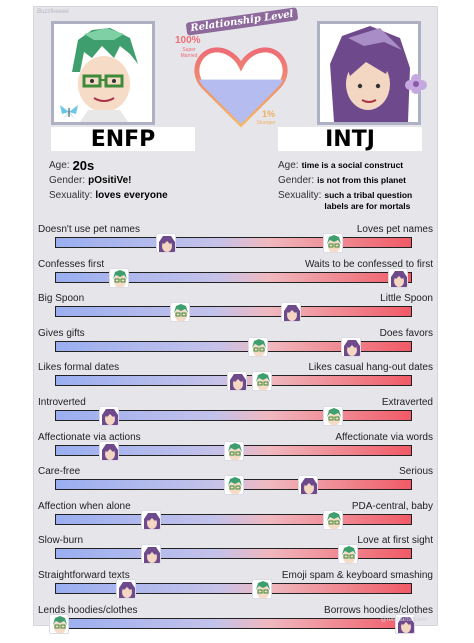  What do you see at coordinates (84, 506) in the screenshot?
I see `trait-left-label: Affection when alone` at bounding box center [84, 506].